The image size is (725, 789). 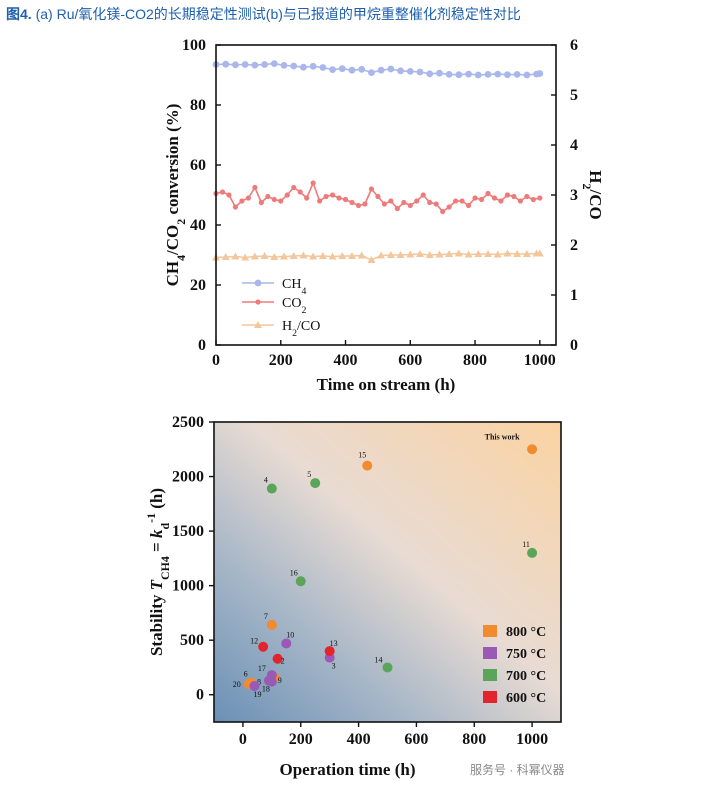 What do you see at coordinates (198, 285) in the screenshot?
I see `y-tick-label: 20` at bounding box center [198, 285].